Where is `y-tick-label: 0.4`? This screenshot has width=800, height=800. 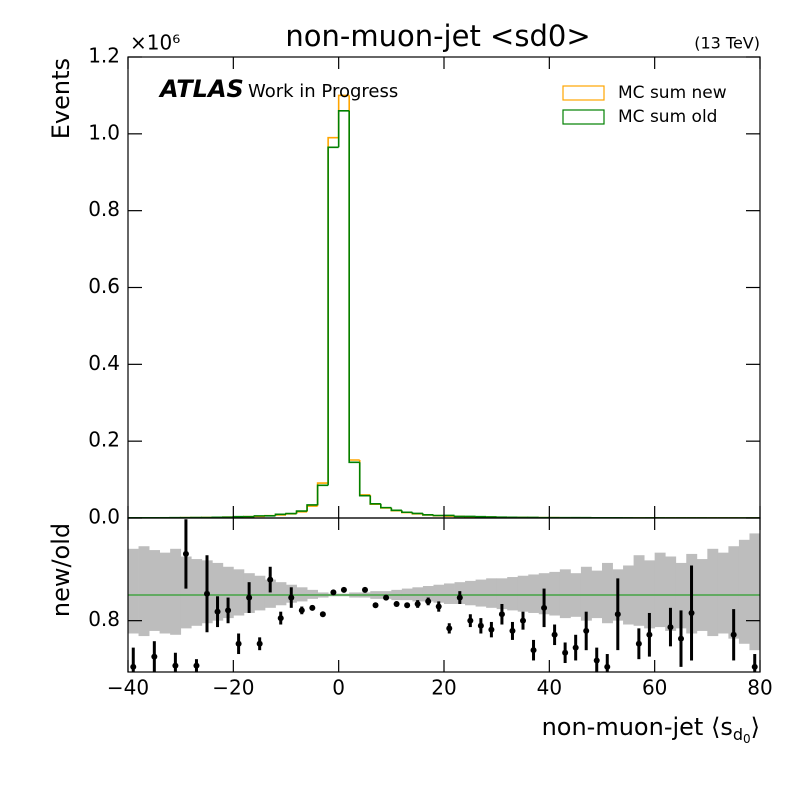
y-tick-label: 0.4 is located at coordinates (104, 363).